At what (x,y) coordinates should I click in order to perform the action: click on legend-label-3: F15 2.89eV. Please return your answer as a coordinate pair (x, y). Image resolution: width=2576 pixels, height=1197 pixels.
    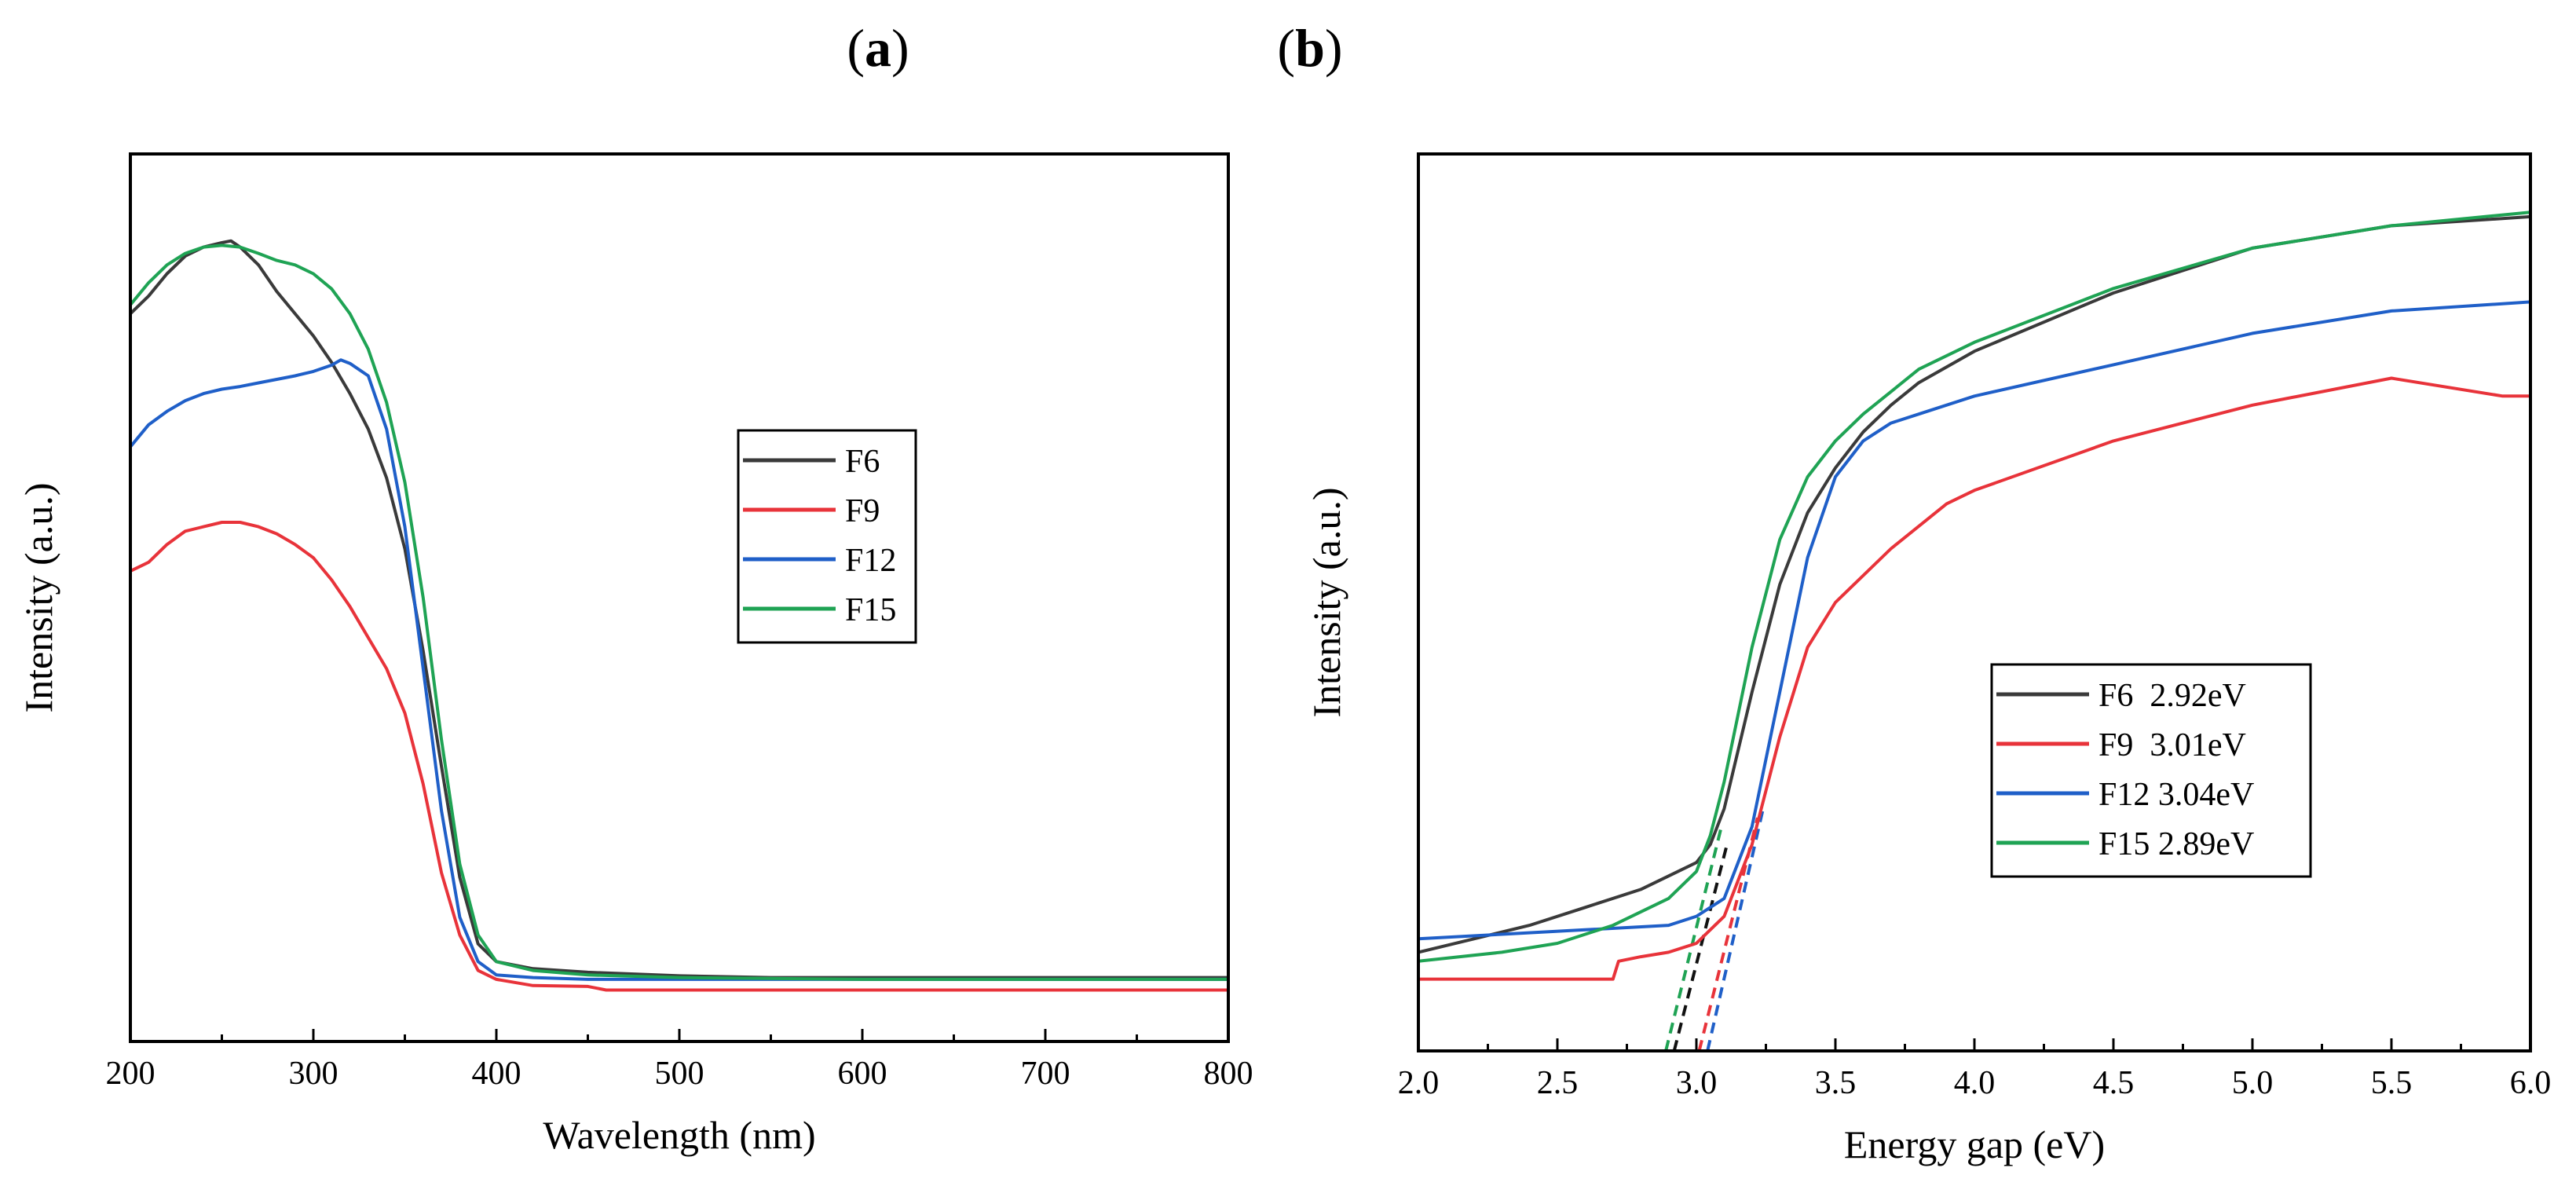
    Looking at the image, I should click on (2176, 844).